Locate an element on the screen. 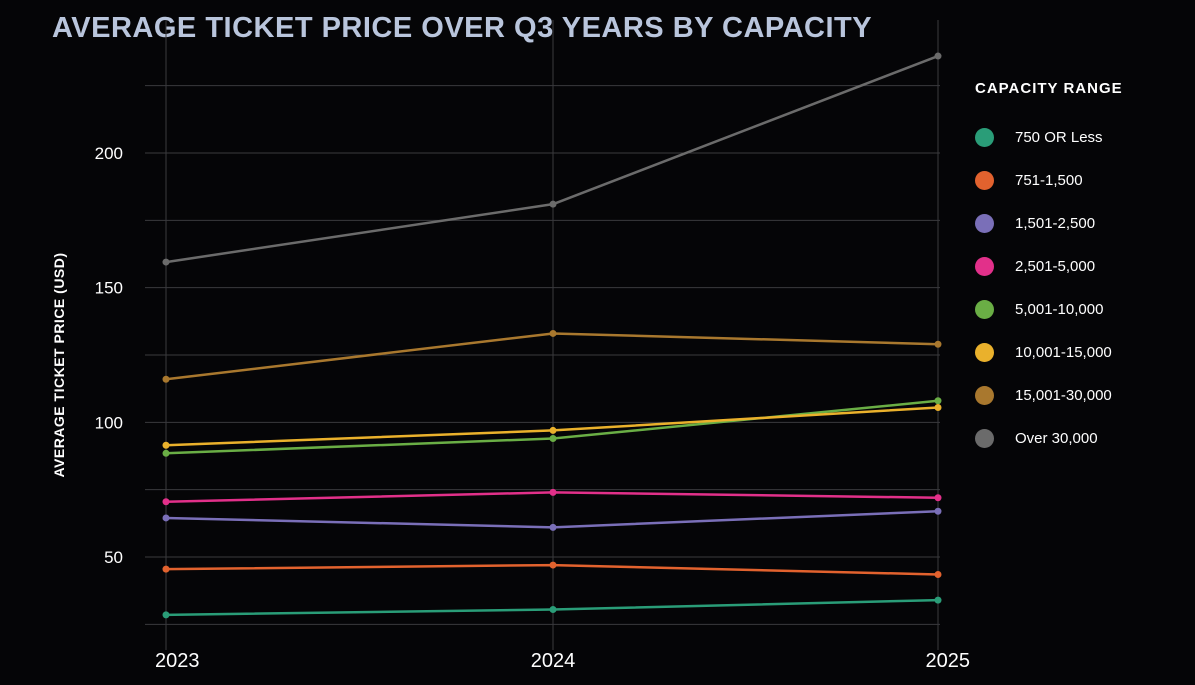 This screenshot has width=1195, height=685. x-axis-ticks: 2023 2024 2025 is located at coordinates (562, 661).